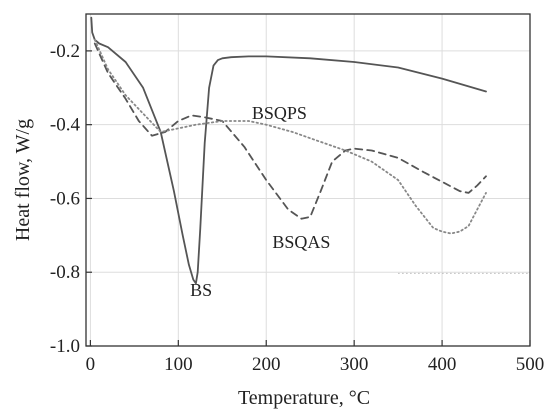 This screenshot has height=410, width=544. Describe the element at coordinates (178, 364) in the screenshot. I see `x-tick-label: 100` at that location.